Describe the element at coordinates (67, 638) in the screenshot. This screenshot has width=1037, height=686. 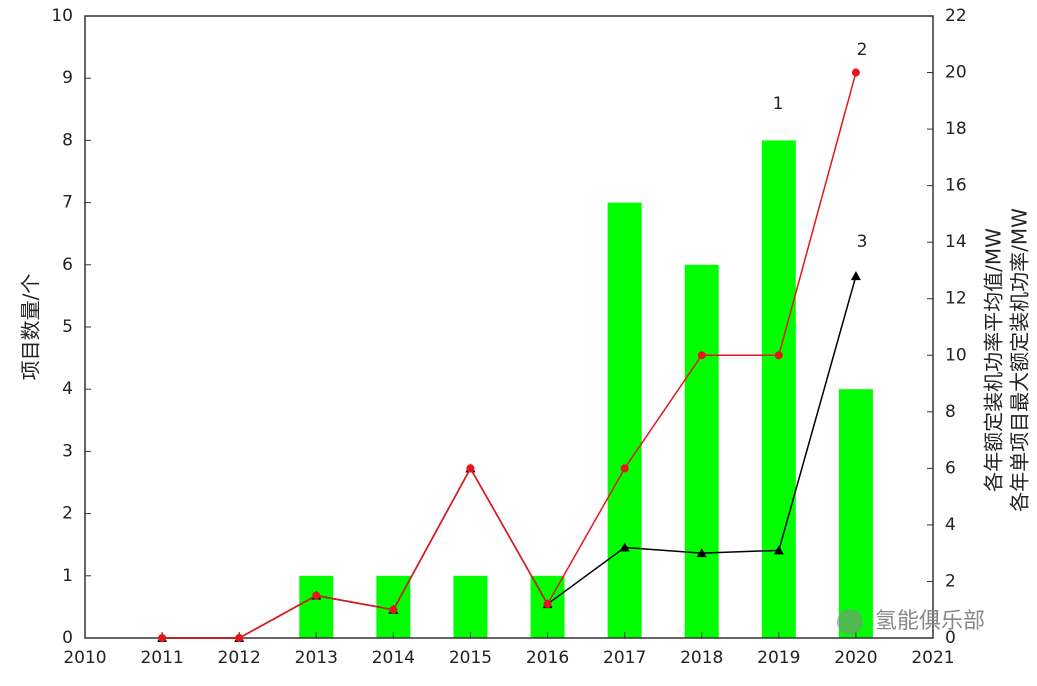
I see `y-tick-label: 0` at that location.